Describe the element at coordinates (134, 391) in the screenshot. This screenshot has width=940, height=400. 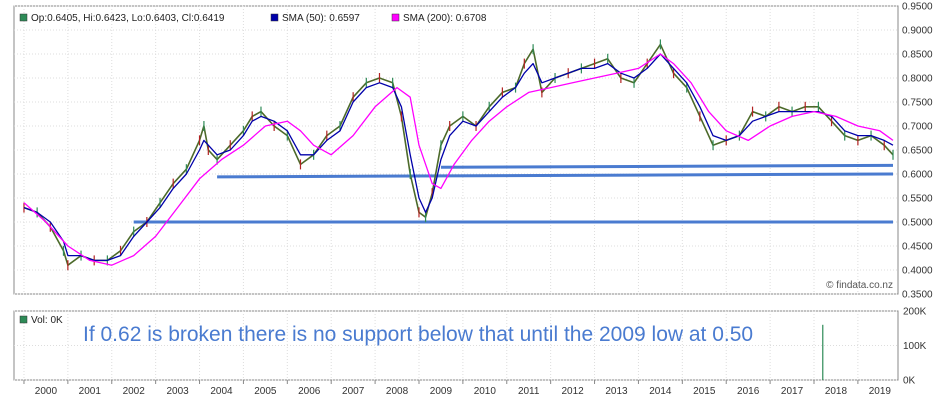
I see `x-tick-label: 2002` at that location.